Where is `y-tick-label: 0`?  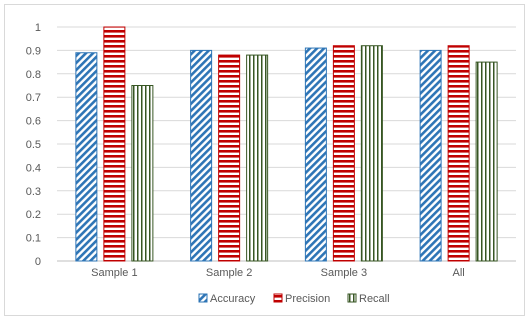
y-tick-label: 0 is located at coordinates (38, 262).